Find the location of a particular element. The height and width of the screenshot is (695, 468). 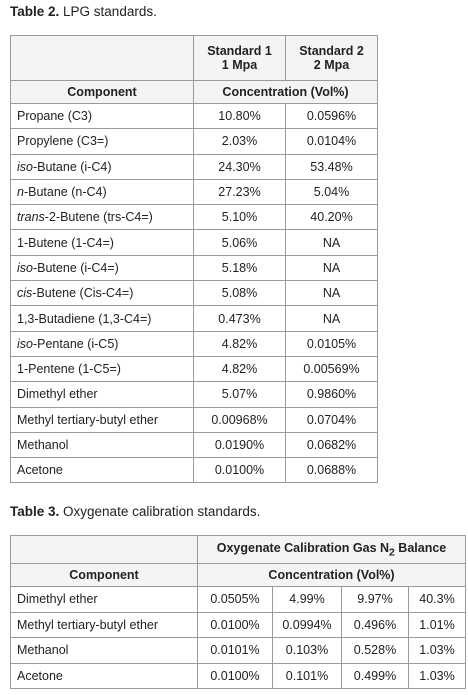

component-cell: n-Butane (n-C4) is located at coordinates (102, 192).